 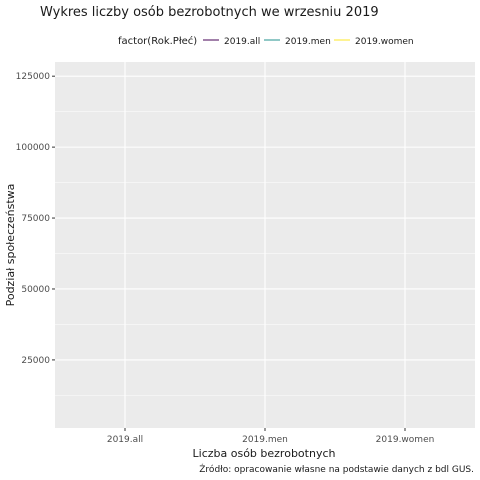 I want to click on legend-label-all: 2019.all, so click(x=242, y=42).